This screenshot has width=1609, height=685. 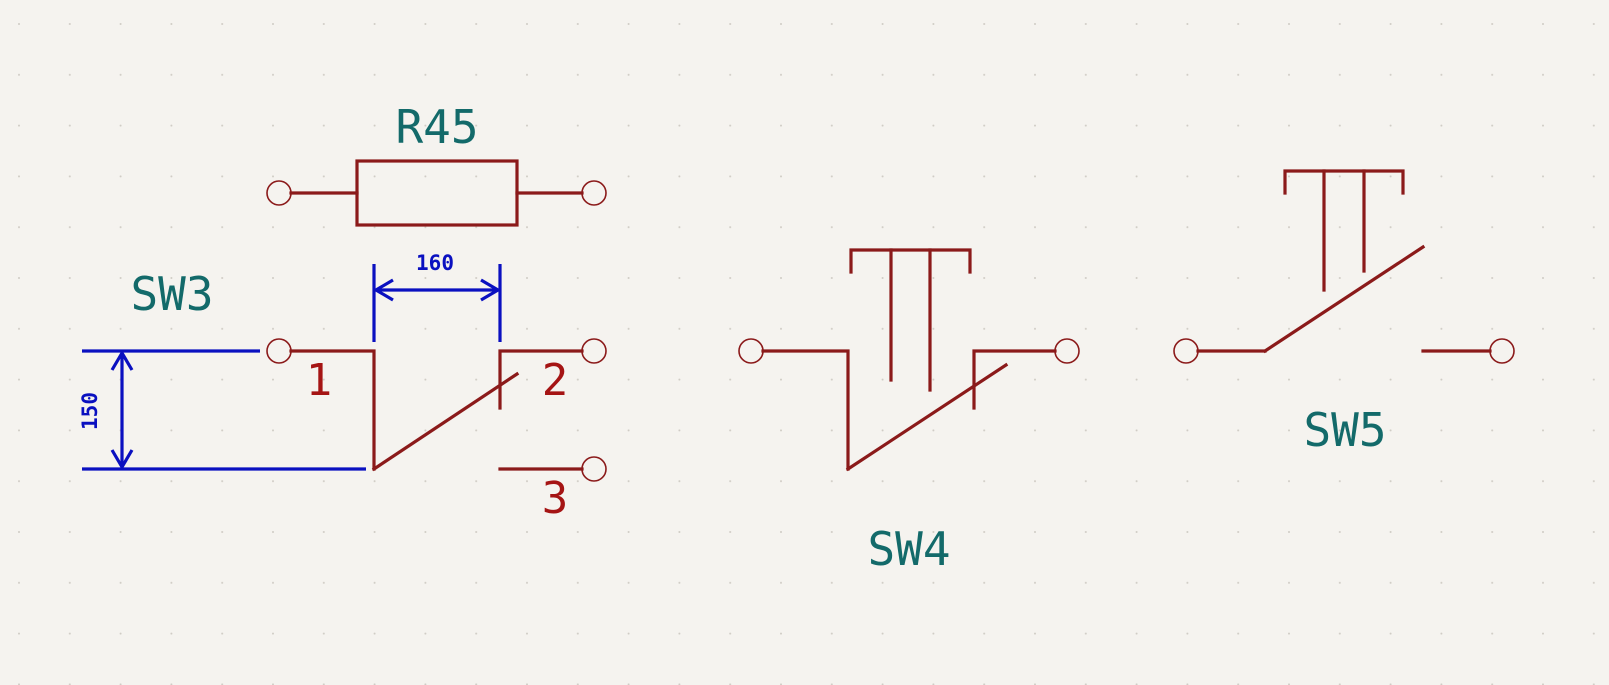 I want to click on sw3-pin-number-3: 3, so click(x=555, y=498).